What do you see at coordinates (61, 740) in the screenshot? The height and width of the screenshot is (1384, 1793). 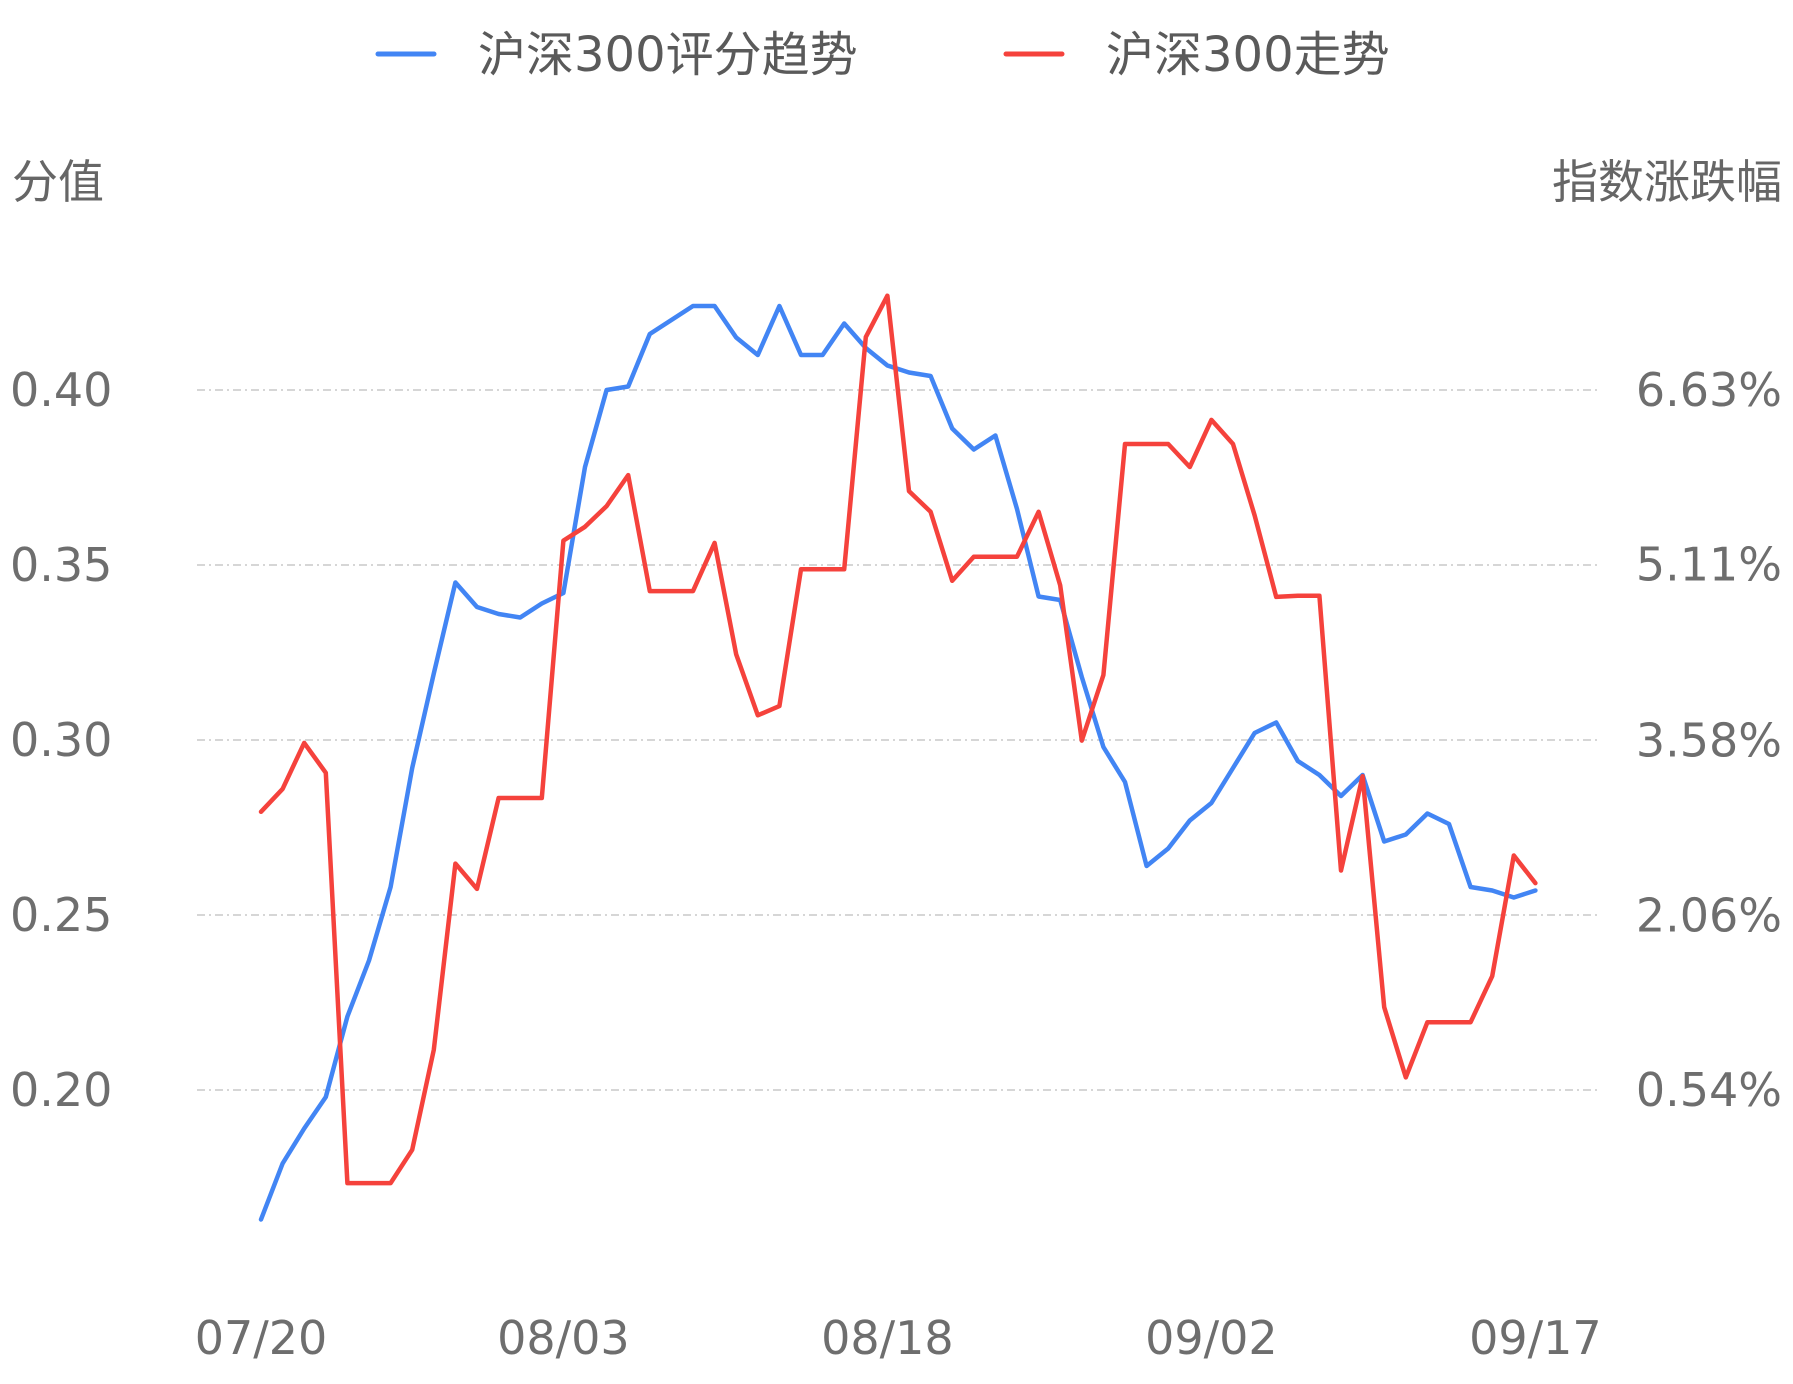 I see `y-left-tick-label: 0.30` at bounding box center [61, 740].